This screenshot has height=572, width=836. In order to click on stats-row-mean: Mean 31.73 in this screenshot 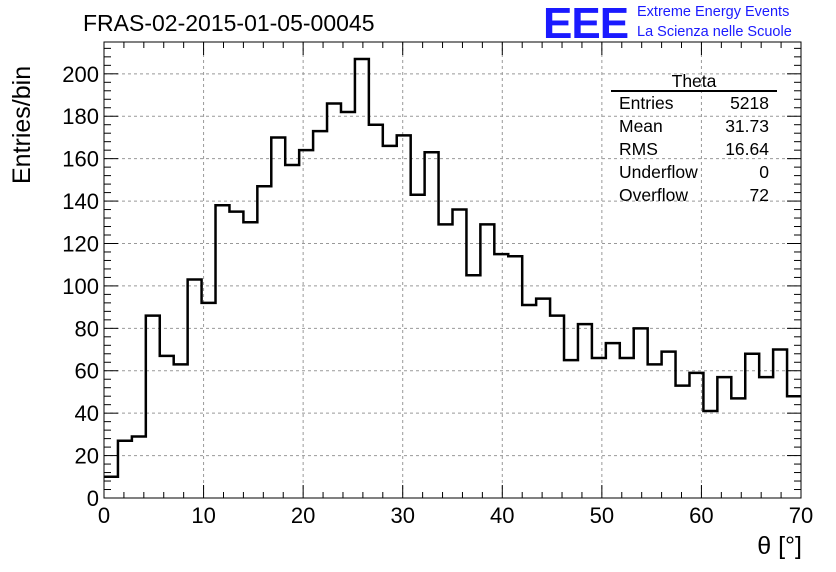, I will do `click(694, 126)`.